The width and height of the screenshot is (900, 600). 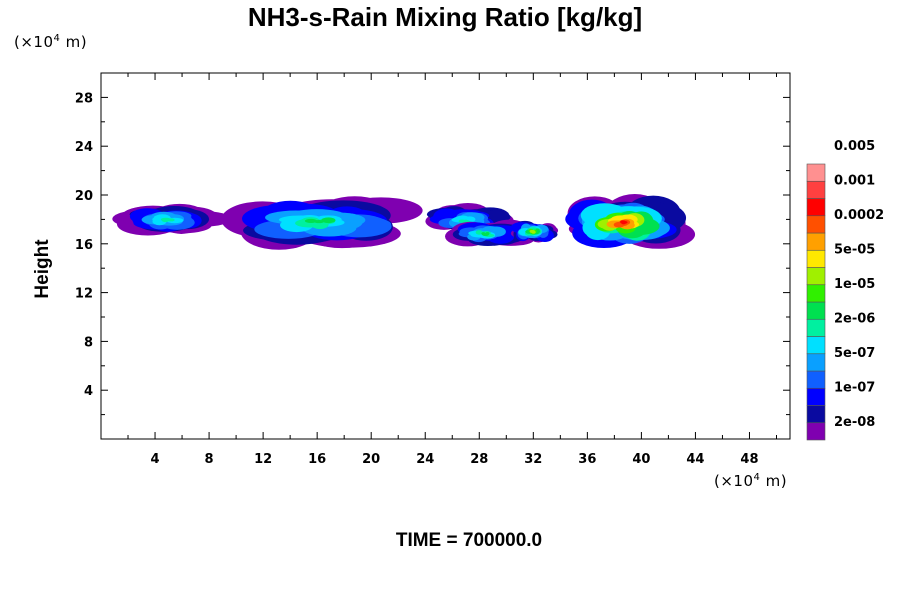 What do you see at coordinates (469, 540) in the screenshot?
I see `time-label: TIME = 700000.0` at bounding box center [469, 540].